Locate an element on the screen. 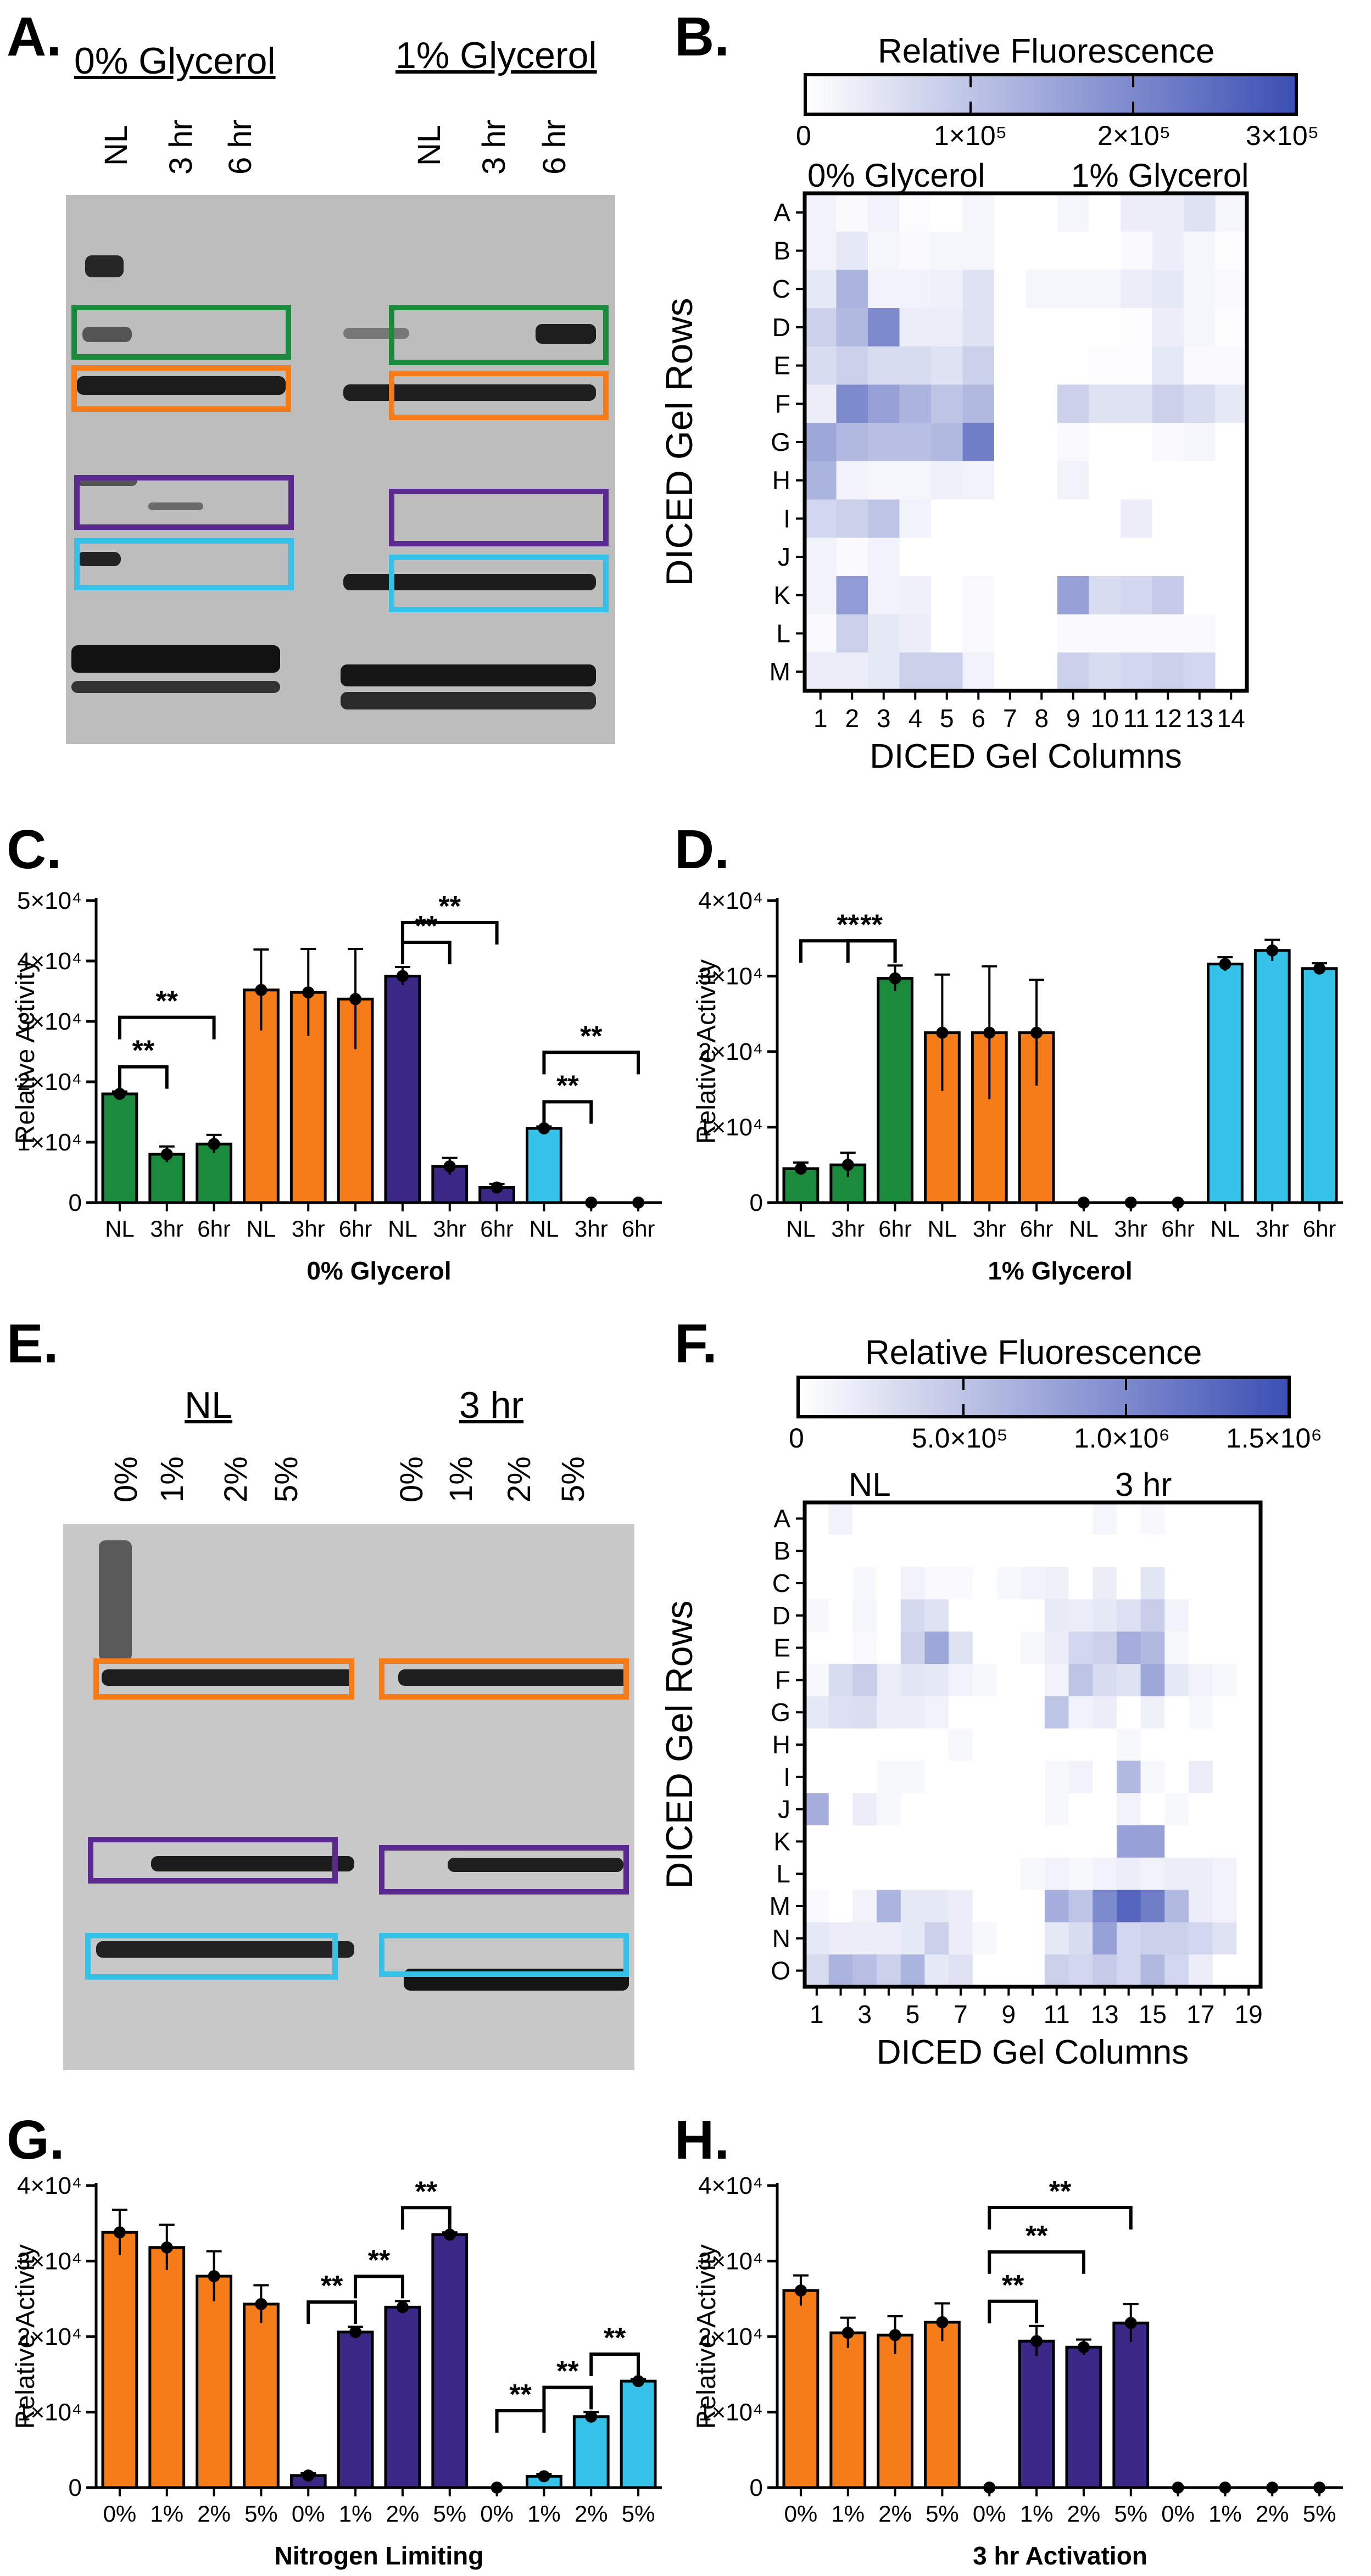  orange-band-frame is located at coordinates (499, 396).